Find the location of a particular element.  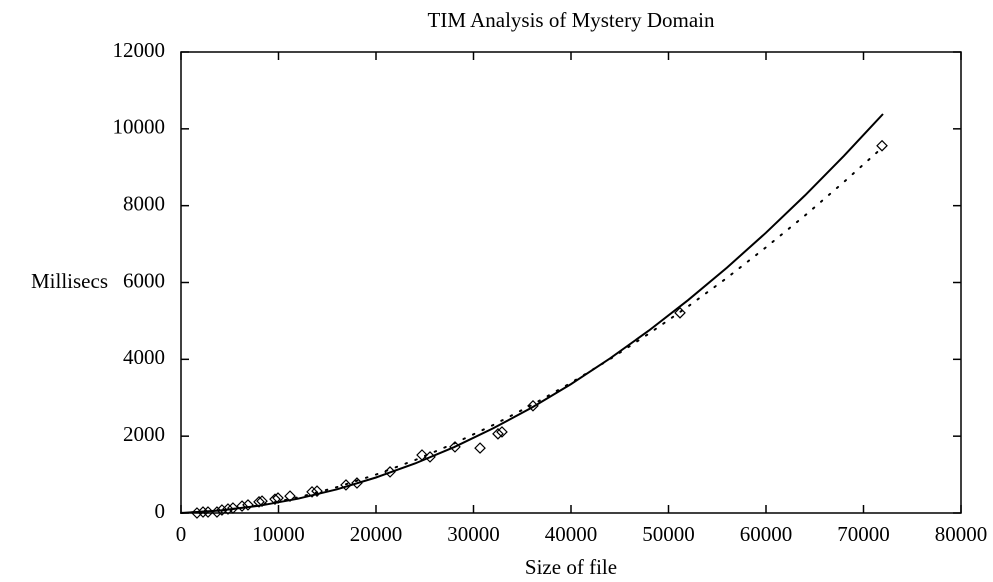

x-tick-label: 50000 is located at coordinates (668, 534).